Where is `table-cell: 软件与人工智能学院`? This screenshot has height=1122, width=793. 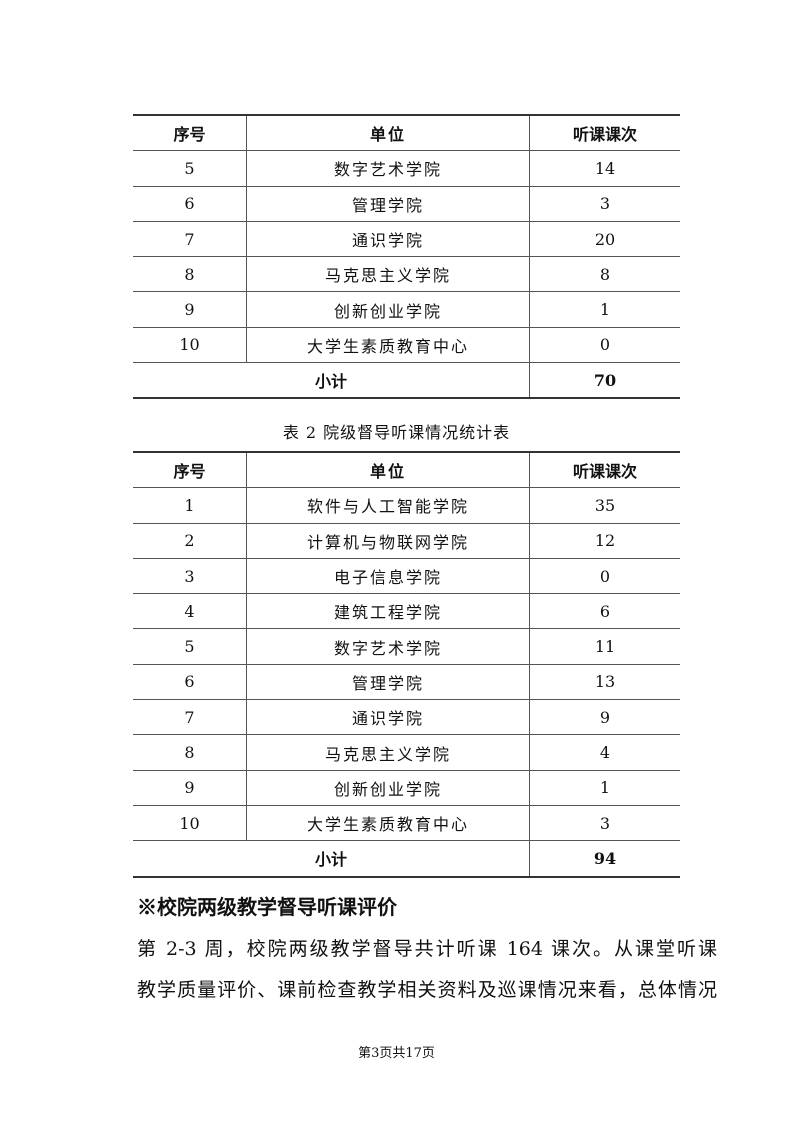 table-cell: 软件与人工智能学院 is located at coordinates (388, 505).